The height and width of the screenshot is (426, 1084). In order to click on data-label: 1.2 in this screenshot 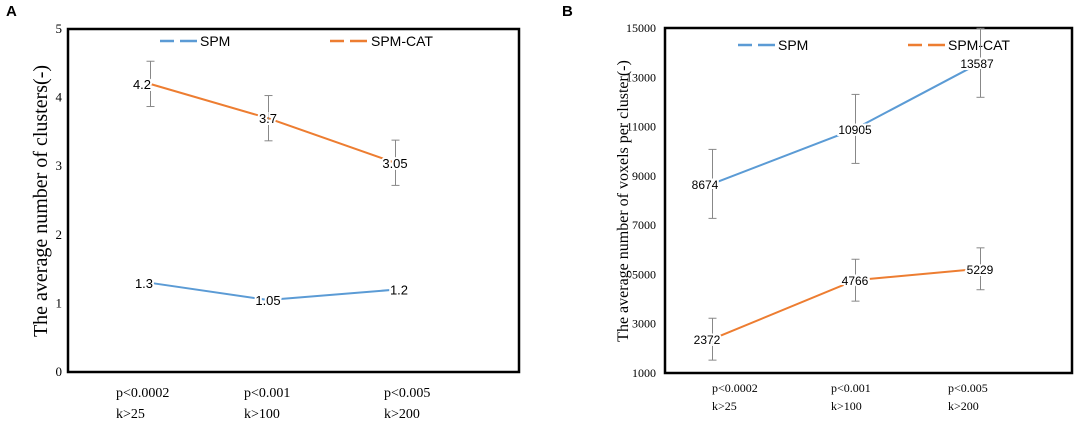, I will do `click(399, 290)`.